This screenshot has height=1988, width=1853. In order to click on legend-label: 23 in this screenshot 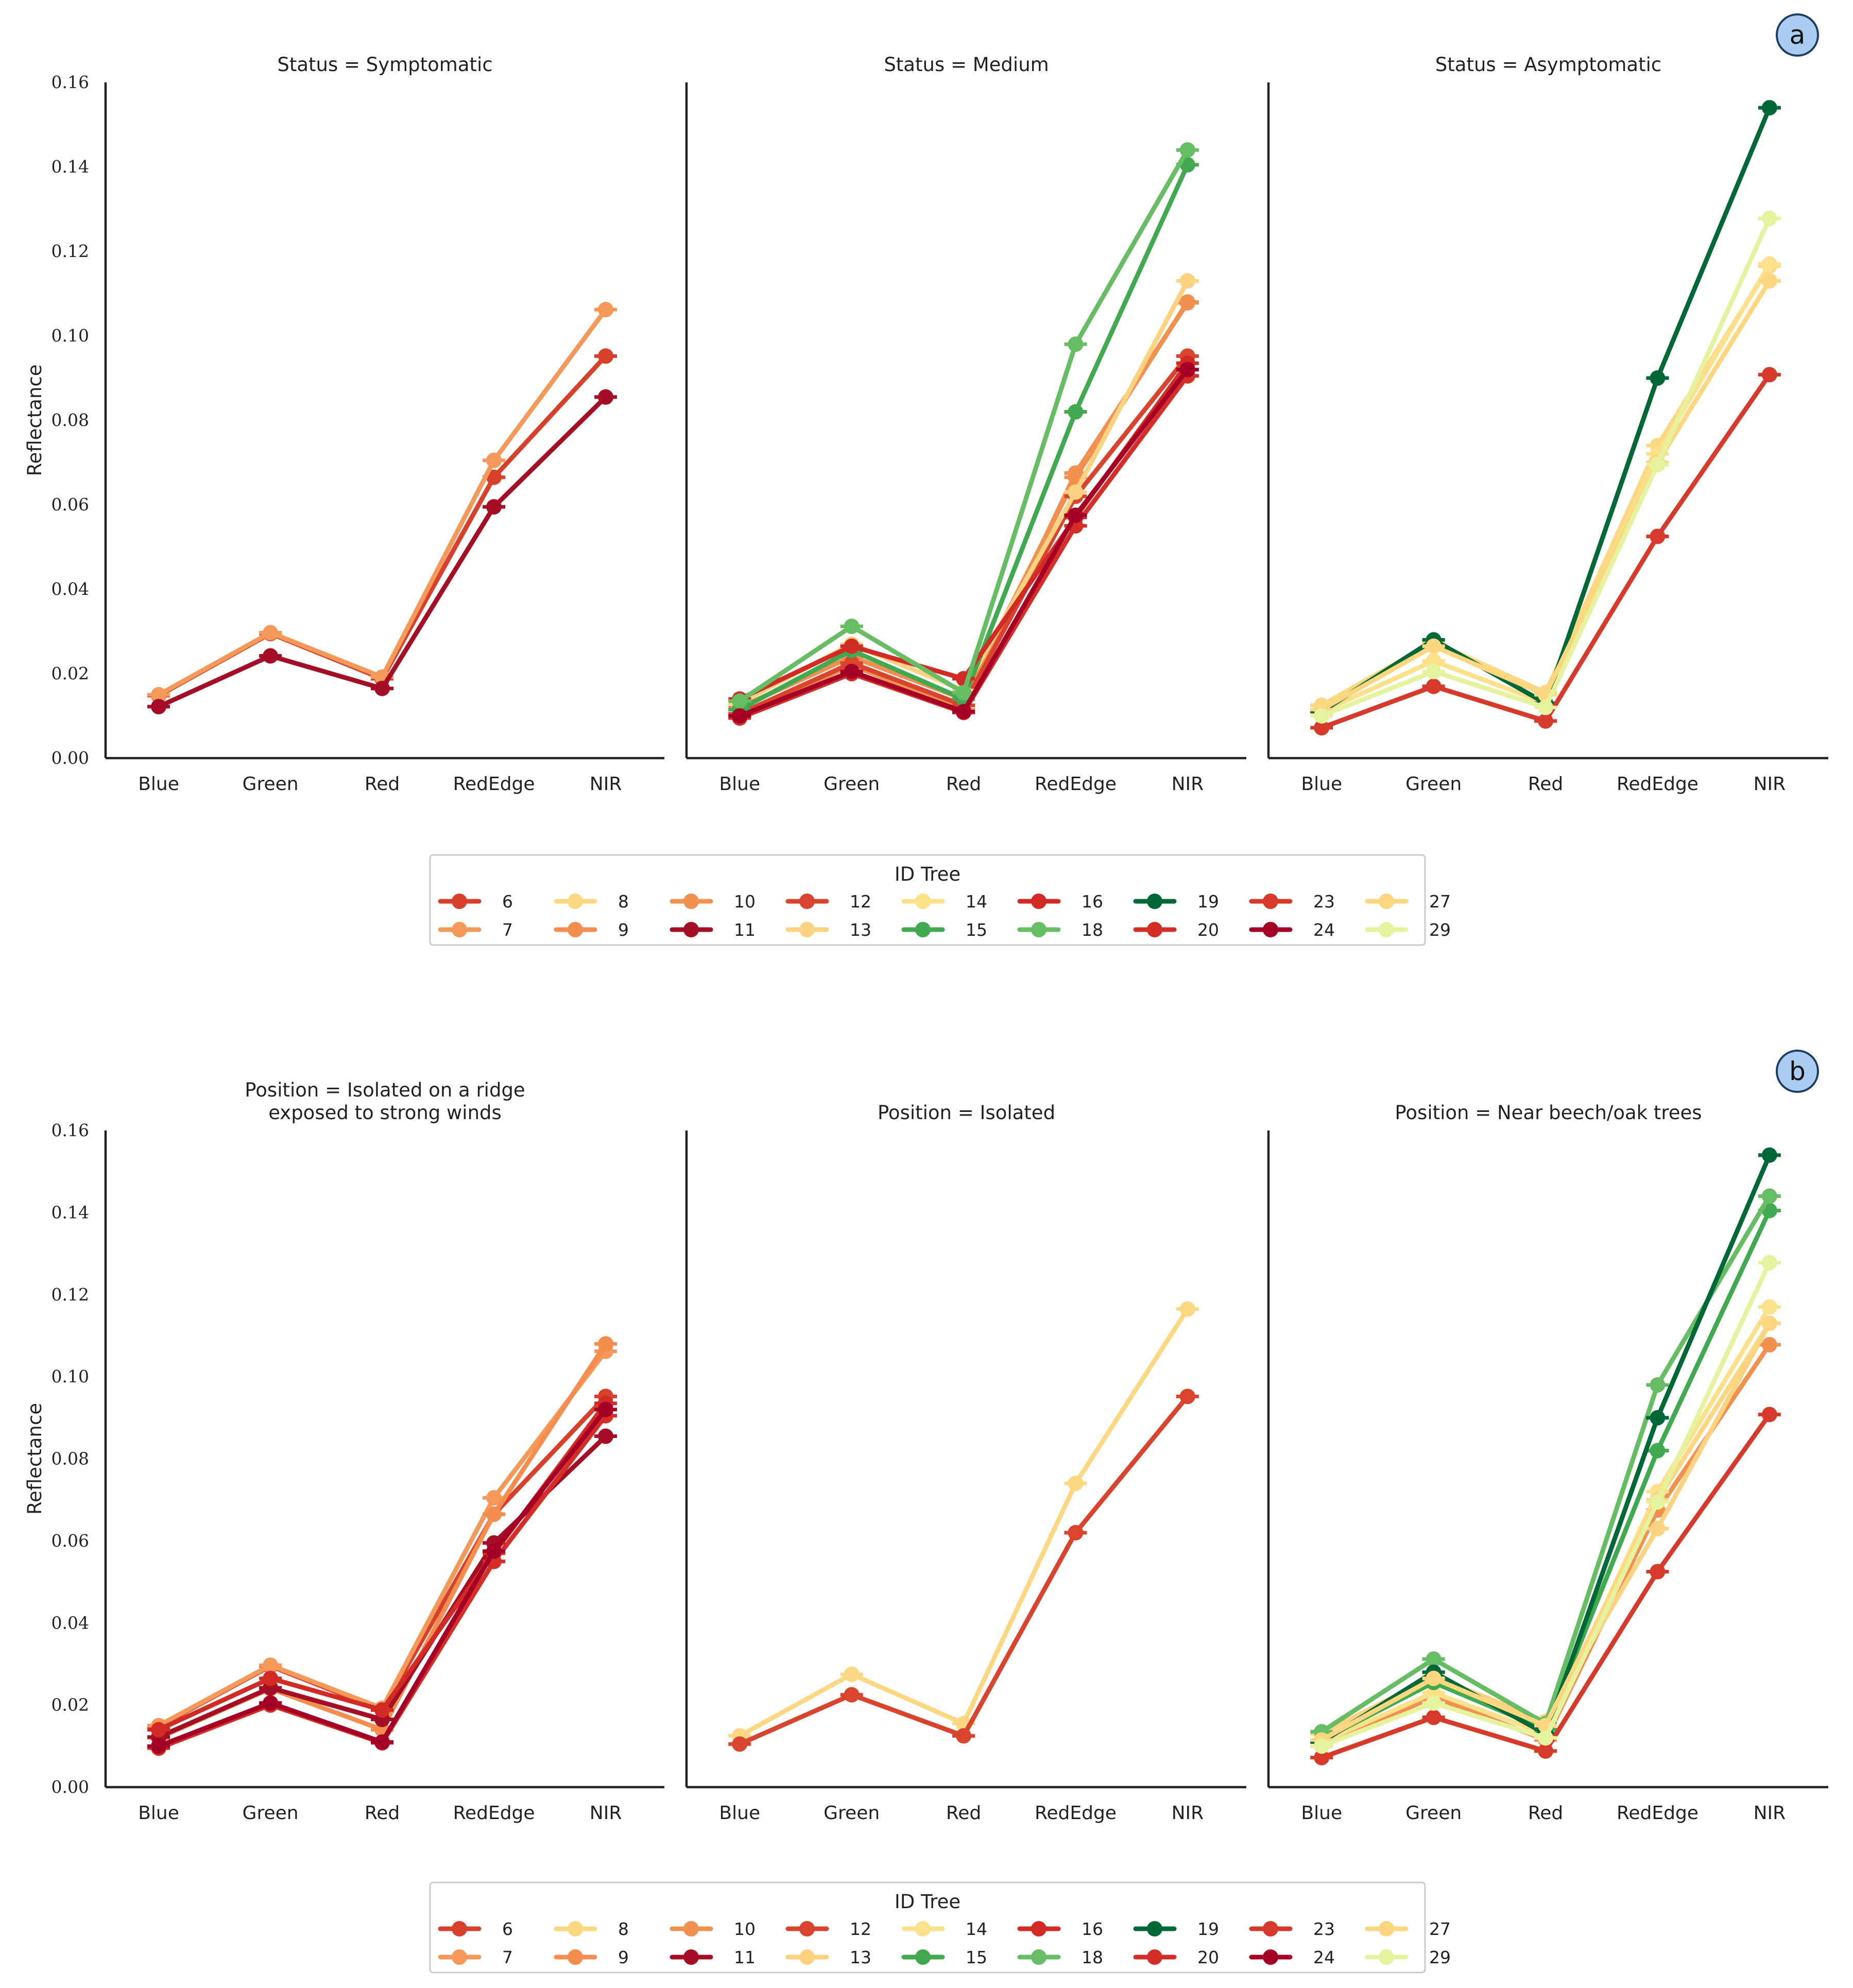, I will do `click(1324, 1929)`.